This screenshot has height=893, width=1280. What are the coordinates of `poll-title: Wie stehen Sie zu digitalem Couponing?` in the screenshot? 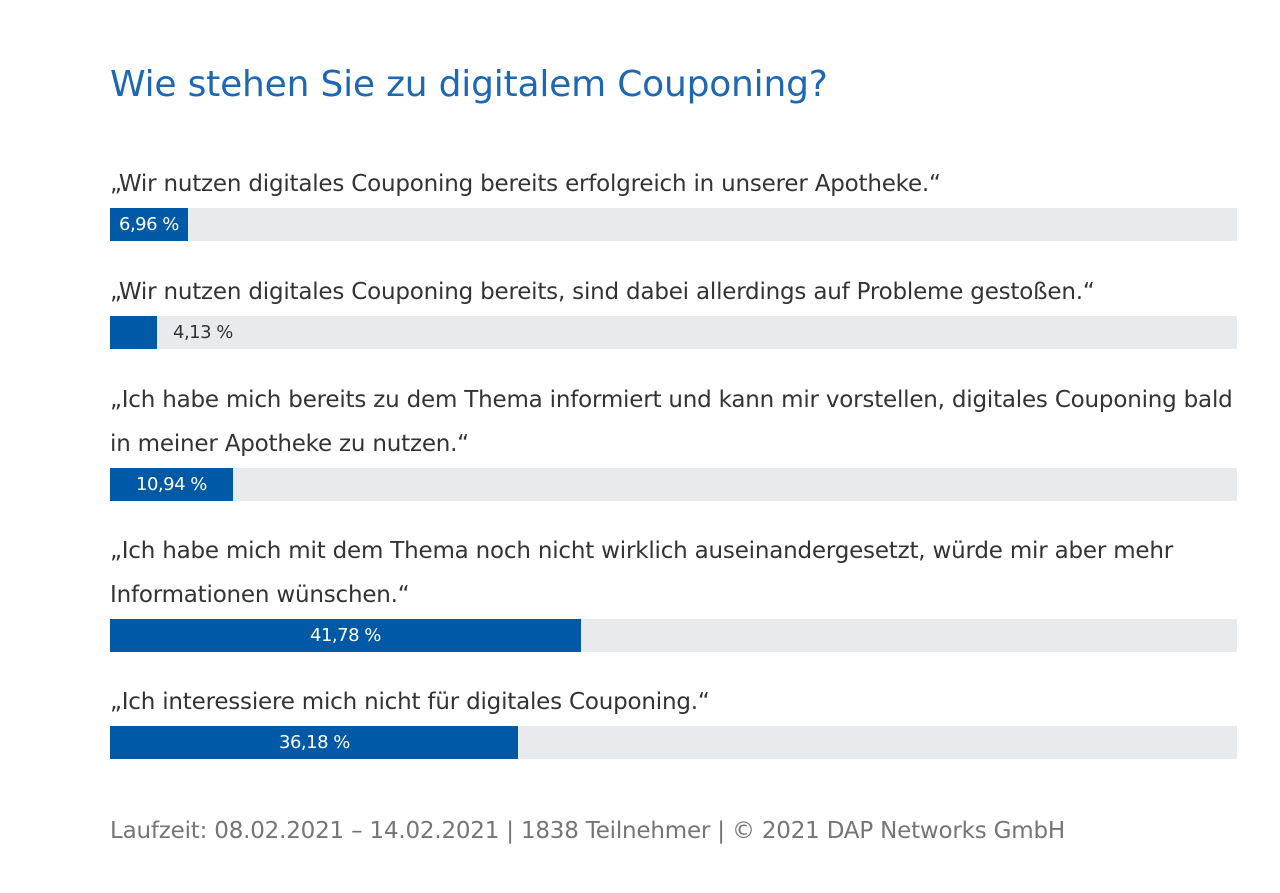 It's located at (469, 84).